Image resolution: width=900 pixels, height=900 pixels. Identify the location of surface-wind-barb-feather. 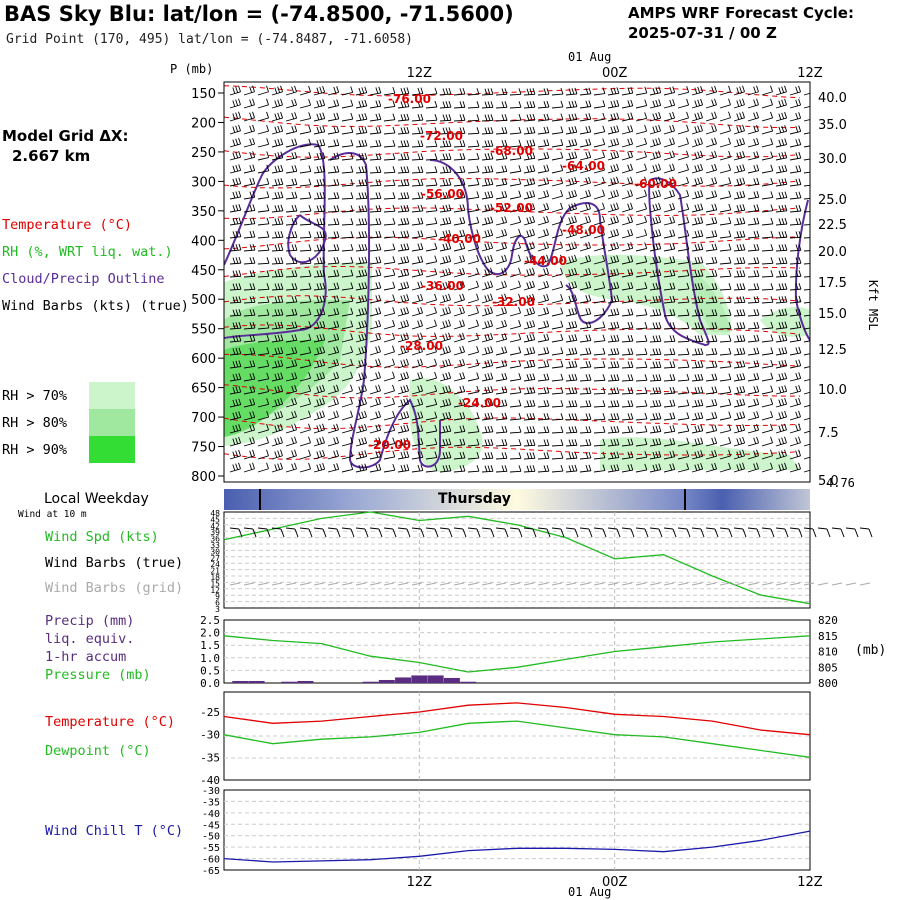
(674, 533).